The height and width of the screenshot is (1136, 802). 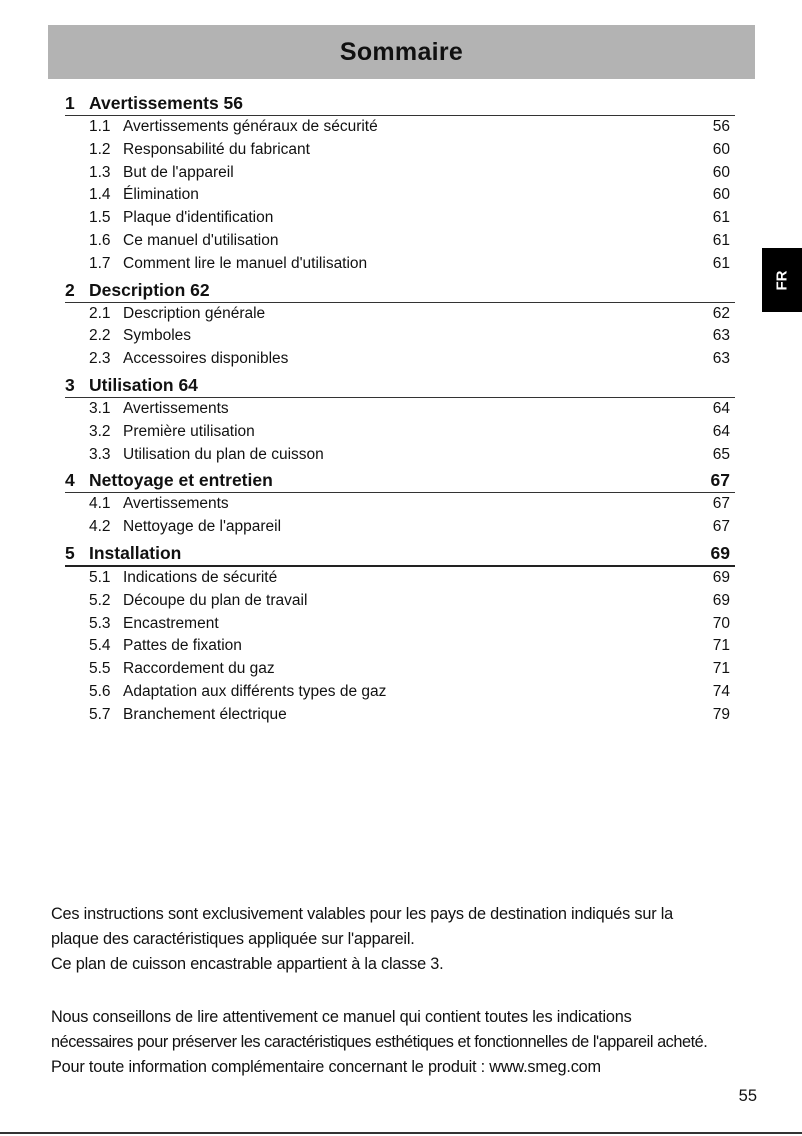 I want to click on chapter-number: 5, so click(x=70, y=552).